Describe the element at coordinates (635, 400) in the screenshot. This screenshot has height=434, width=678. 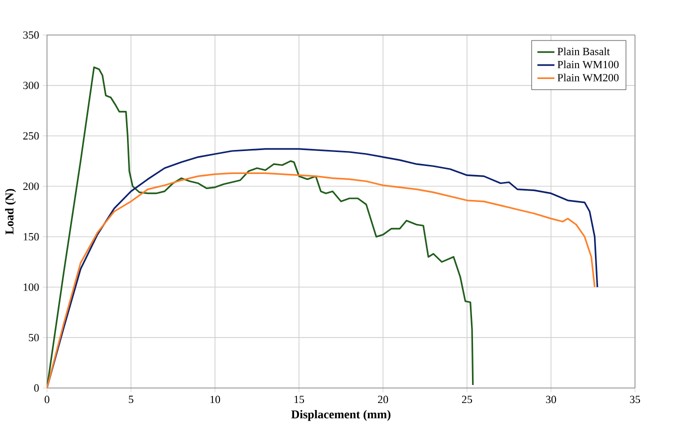
I see `x-tick-label: 35` at that location.